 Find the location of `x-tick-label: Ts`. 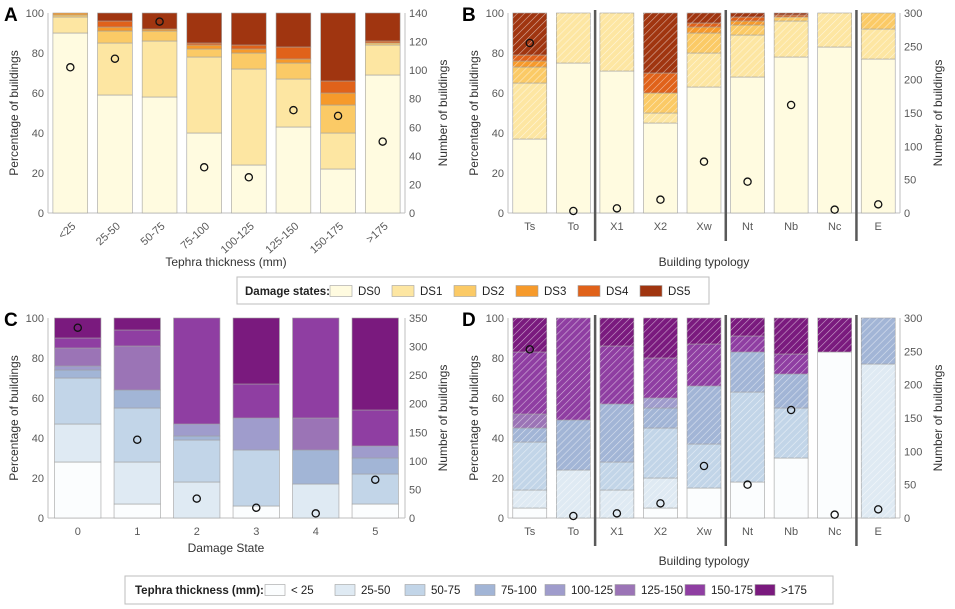

x-tick-label: Ts is located at coordinates (530, 532).